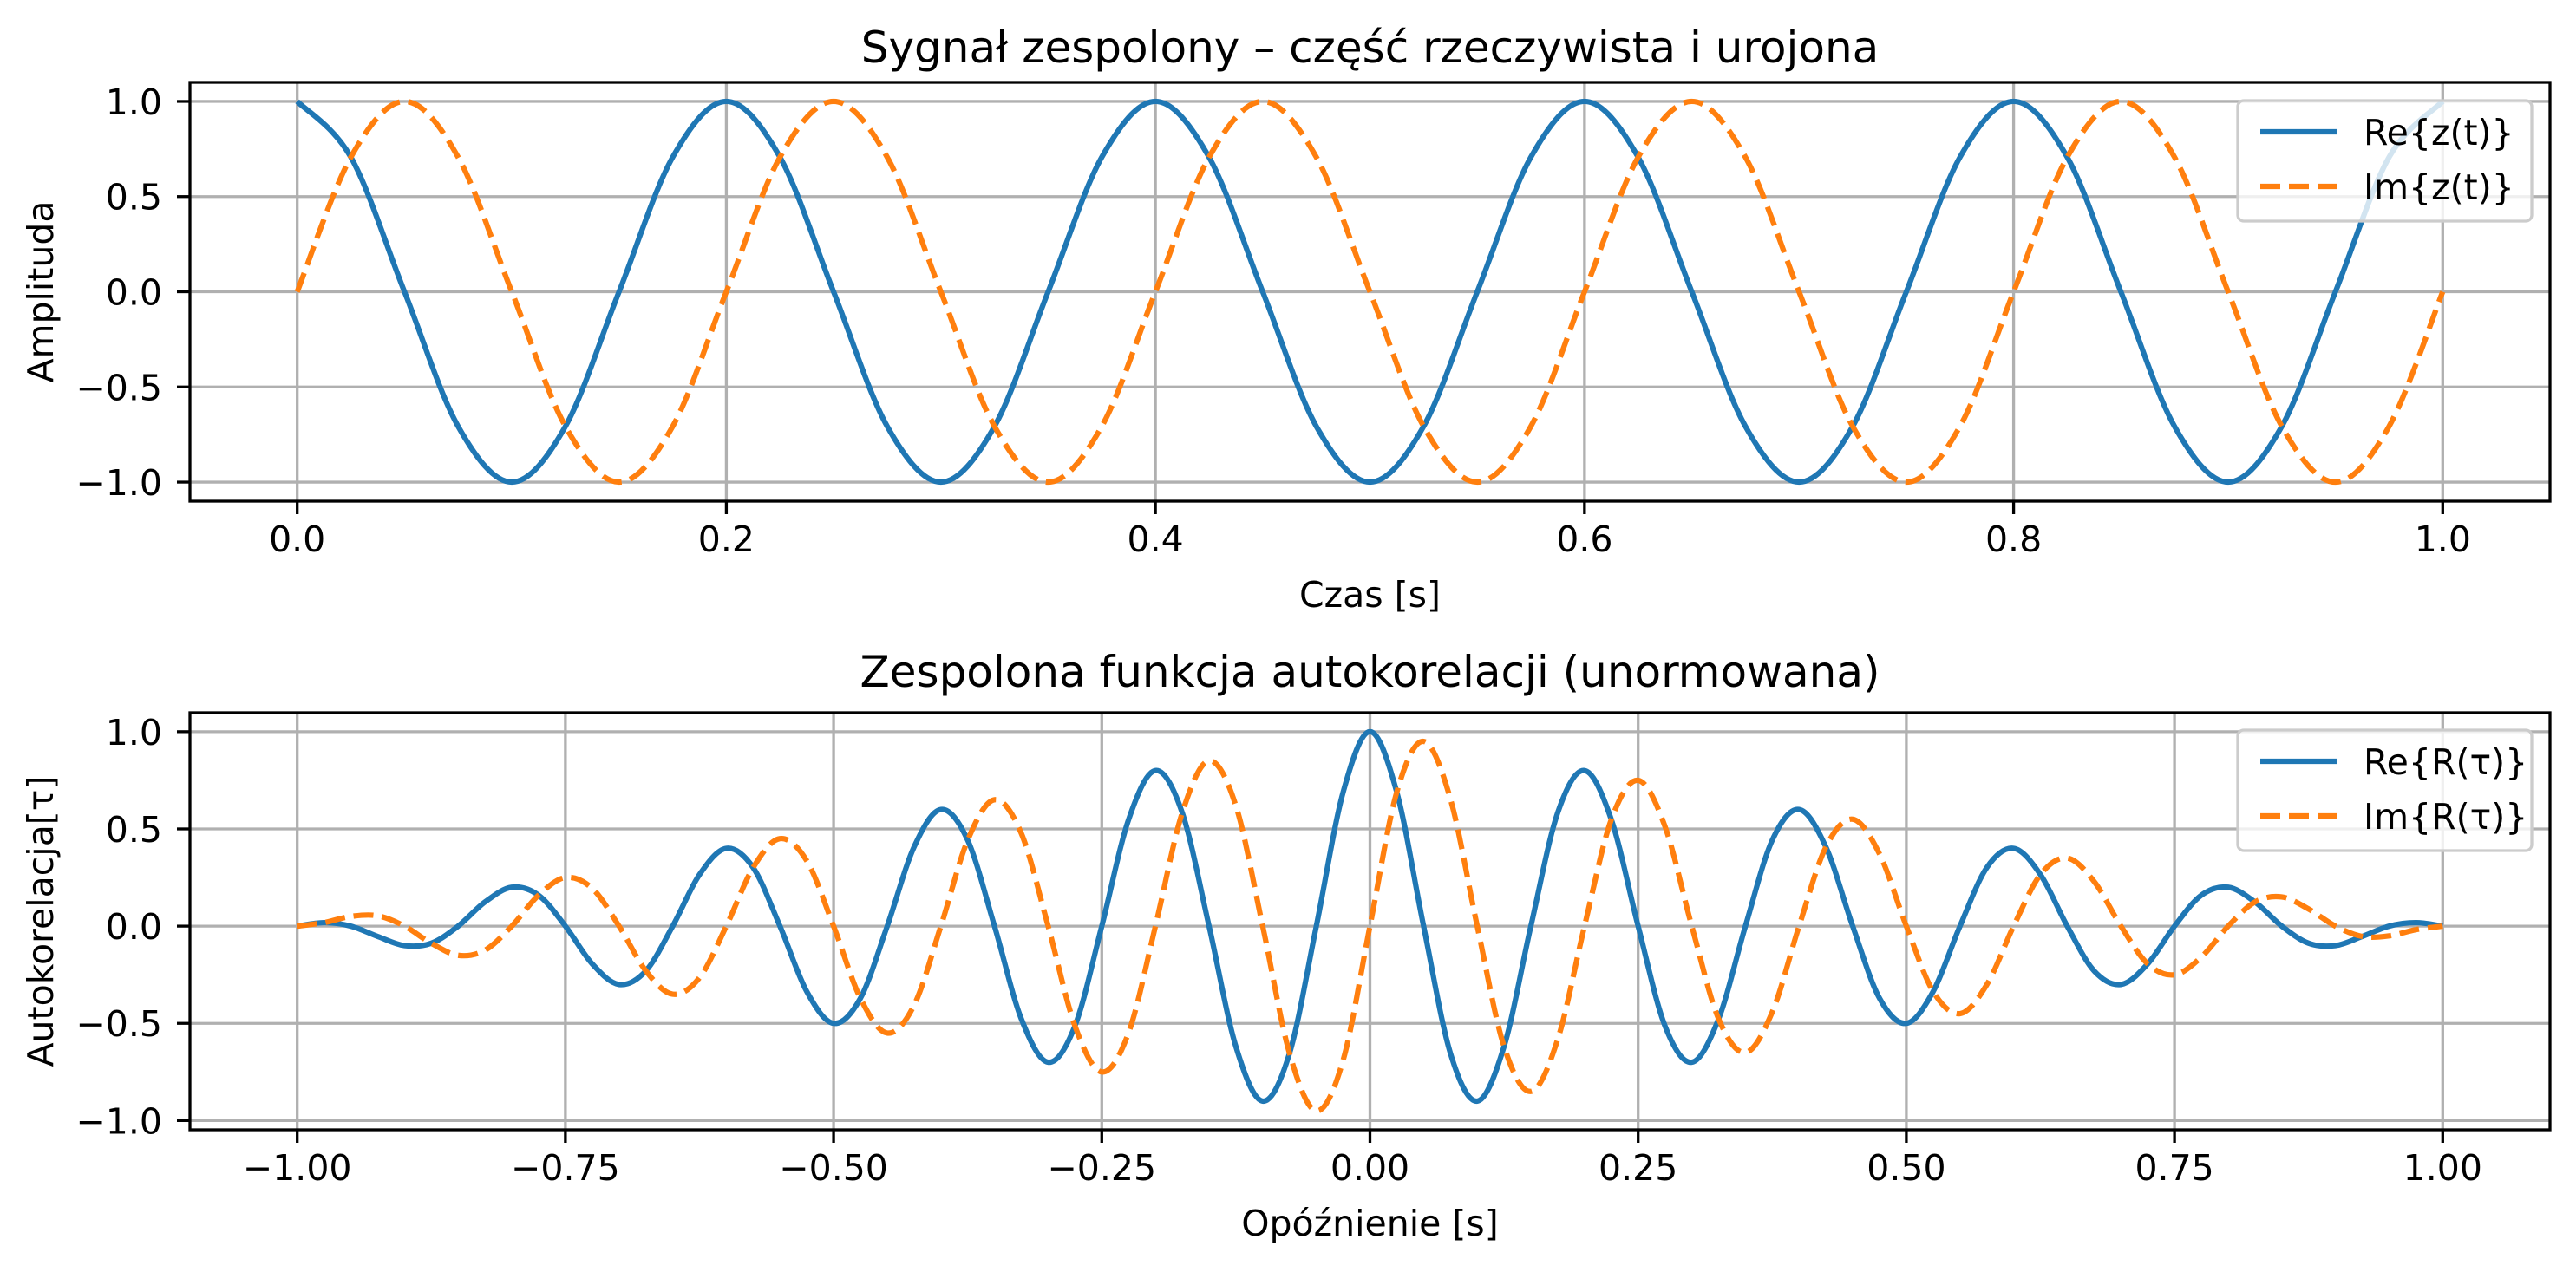 This screenshot has width=2576, height=1272. I want to click on y-axis-label: Amplituda, so click(41, 291).